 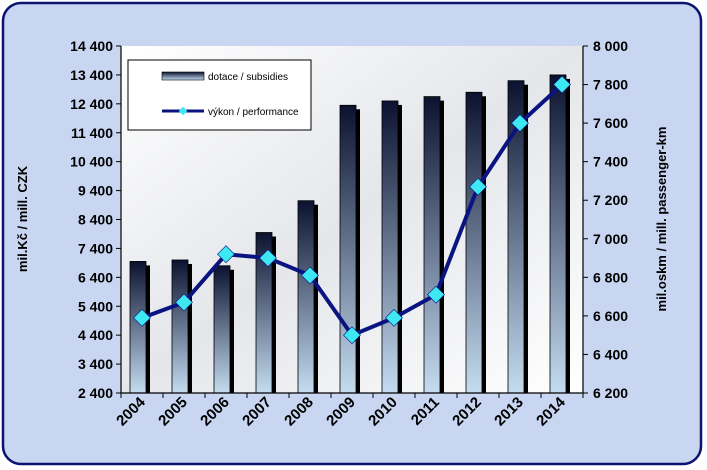 What do you see at coordinates (95, 364) in the screenshot?
I see `left-tick-label: 3 400` at bounding box center [95, 364].